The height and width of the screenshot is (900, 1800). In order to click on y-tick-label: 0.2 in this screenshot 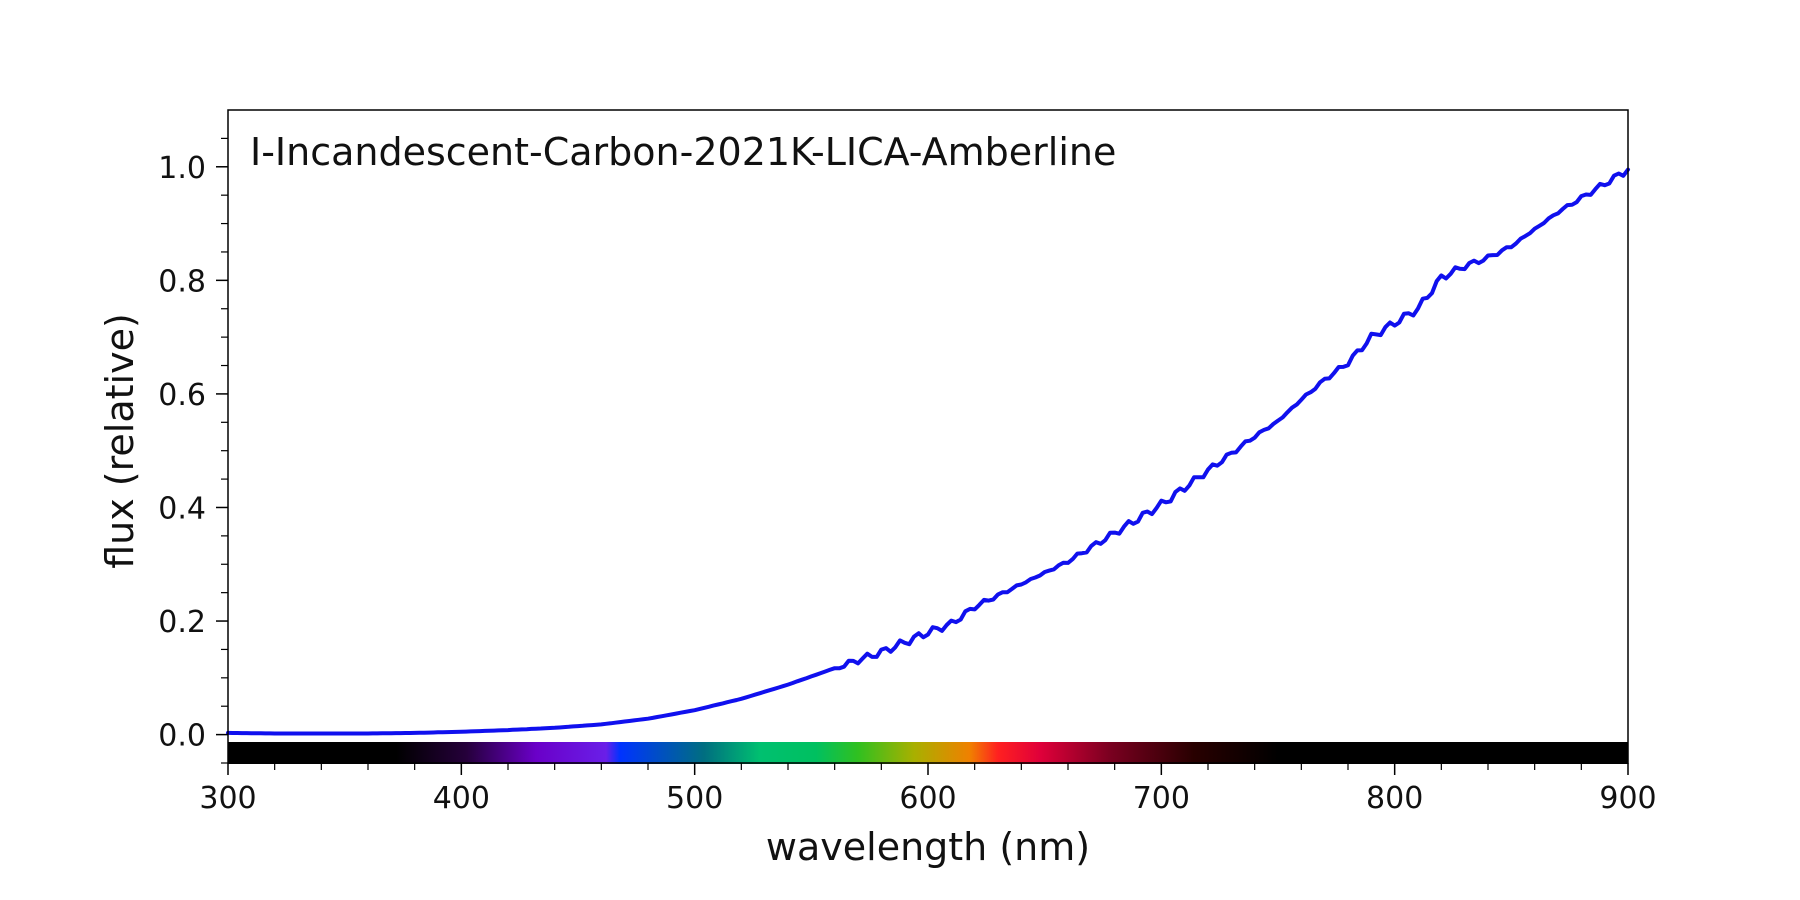, I will do `click(182, 622)`.